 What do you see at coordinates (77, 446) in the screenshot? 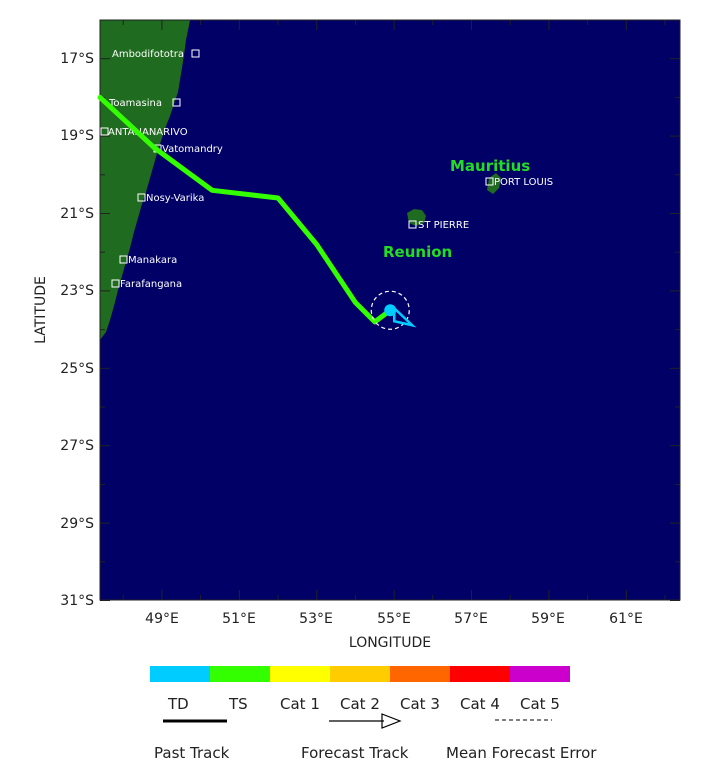
I see `lat-tick-label: 27°S` at bounding box center [77, 446].